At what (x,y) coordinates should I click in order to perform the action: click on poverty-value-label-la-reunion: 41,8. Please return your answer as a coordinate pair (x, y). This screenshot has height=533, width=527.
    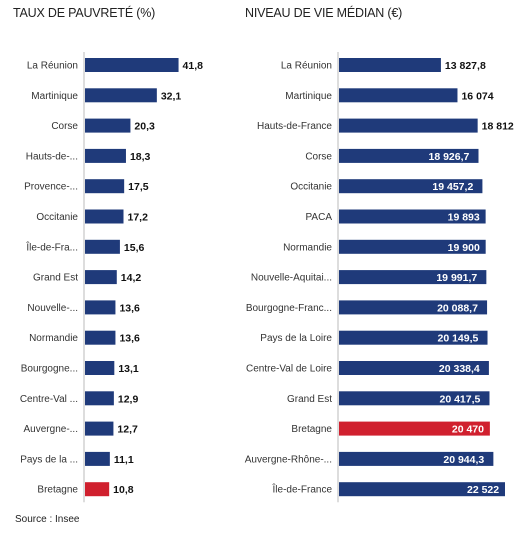
    Looking at the image, I should click on (193, 66).